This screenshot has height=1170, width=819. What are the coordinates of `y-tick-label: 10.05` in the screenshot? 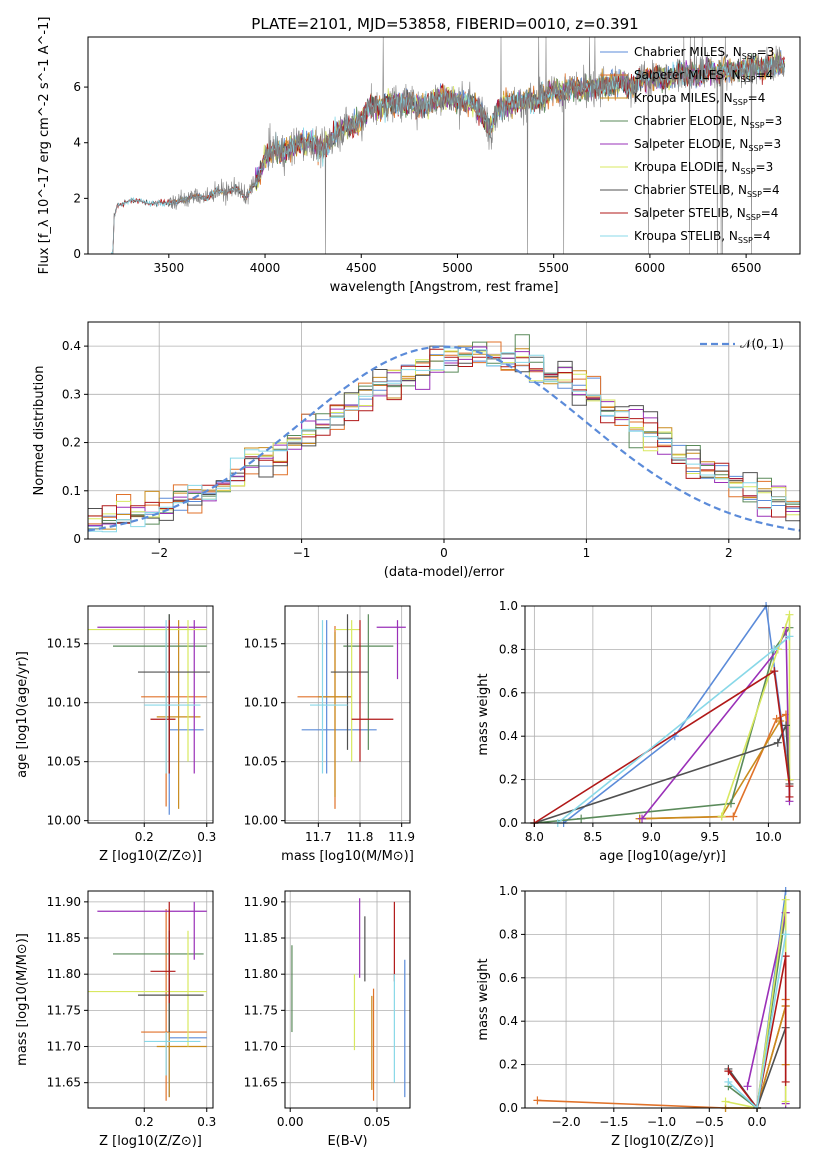 It's located at (261, 762).